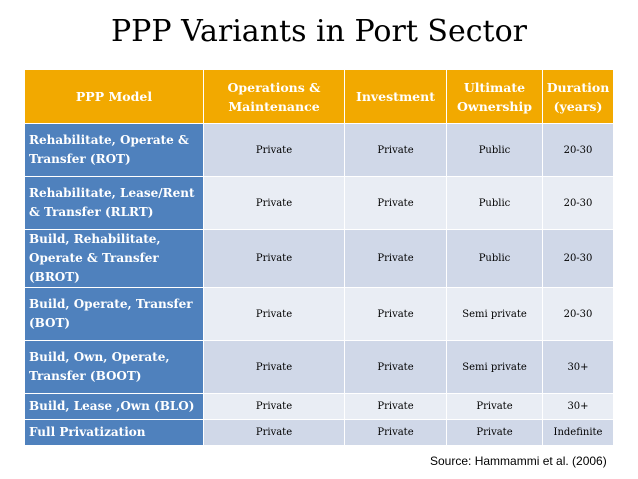 The width and height of the screenshot is (638, 479). Describe the element at coordinates (114, 406) in the screenshot. I see `model-cell: Build, Lease ,Own (BLO)` at that location.